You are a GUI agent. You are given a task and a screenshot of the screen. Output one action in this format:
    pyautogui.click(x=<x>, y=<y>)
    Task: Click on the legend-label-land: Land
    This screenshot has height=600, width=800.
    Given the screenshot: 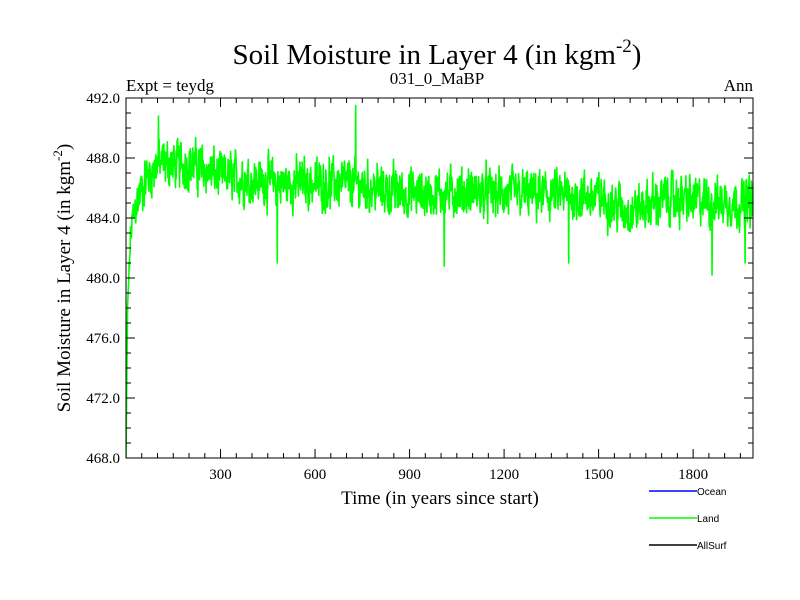 What is the action you would take?
    pyautogui.click(x=708, y=519)
    